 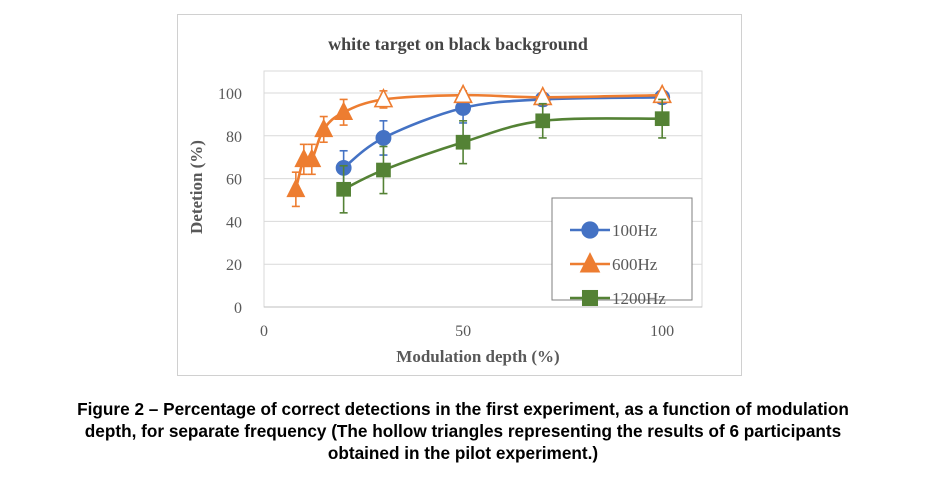 What do you see at coordinates (458, 44) in the screenshot?
I see `chart-title: white target on black background` at bounding box center [458, 44].